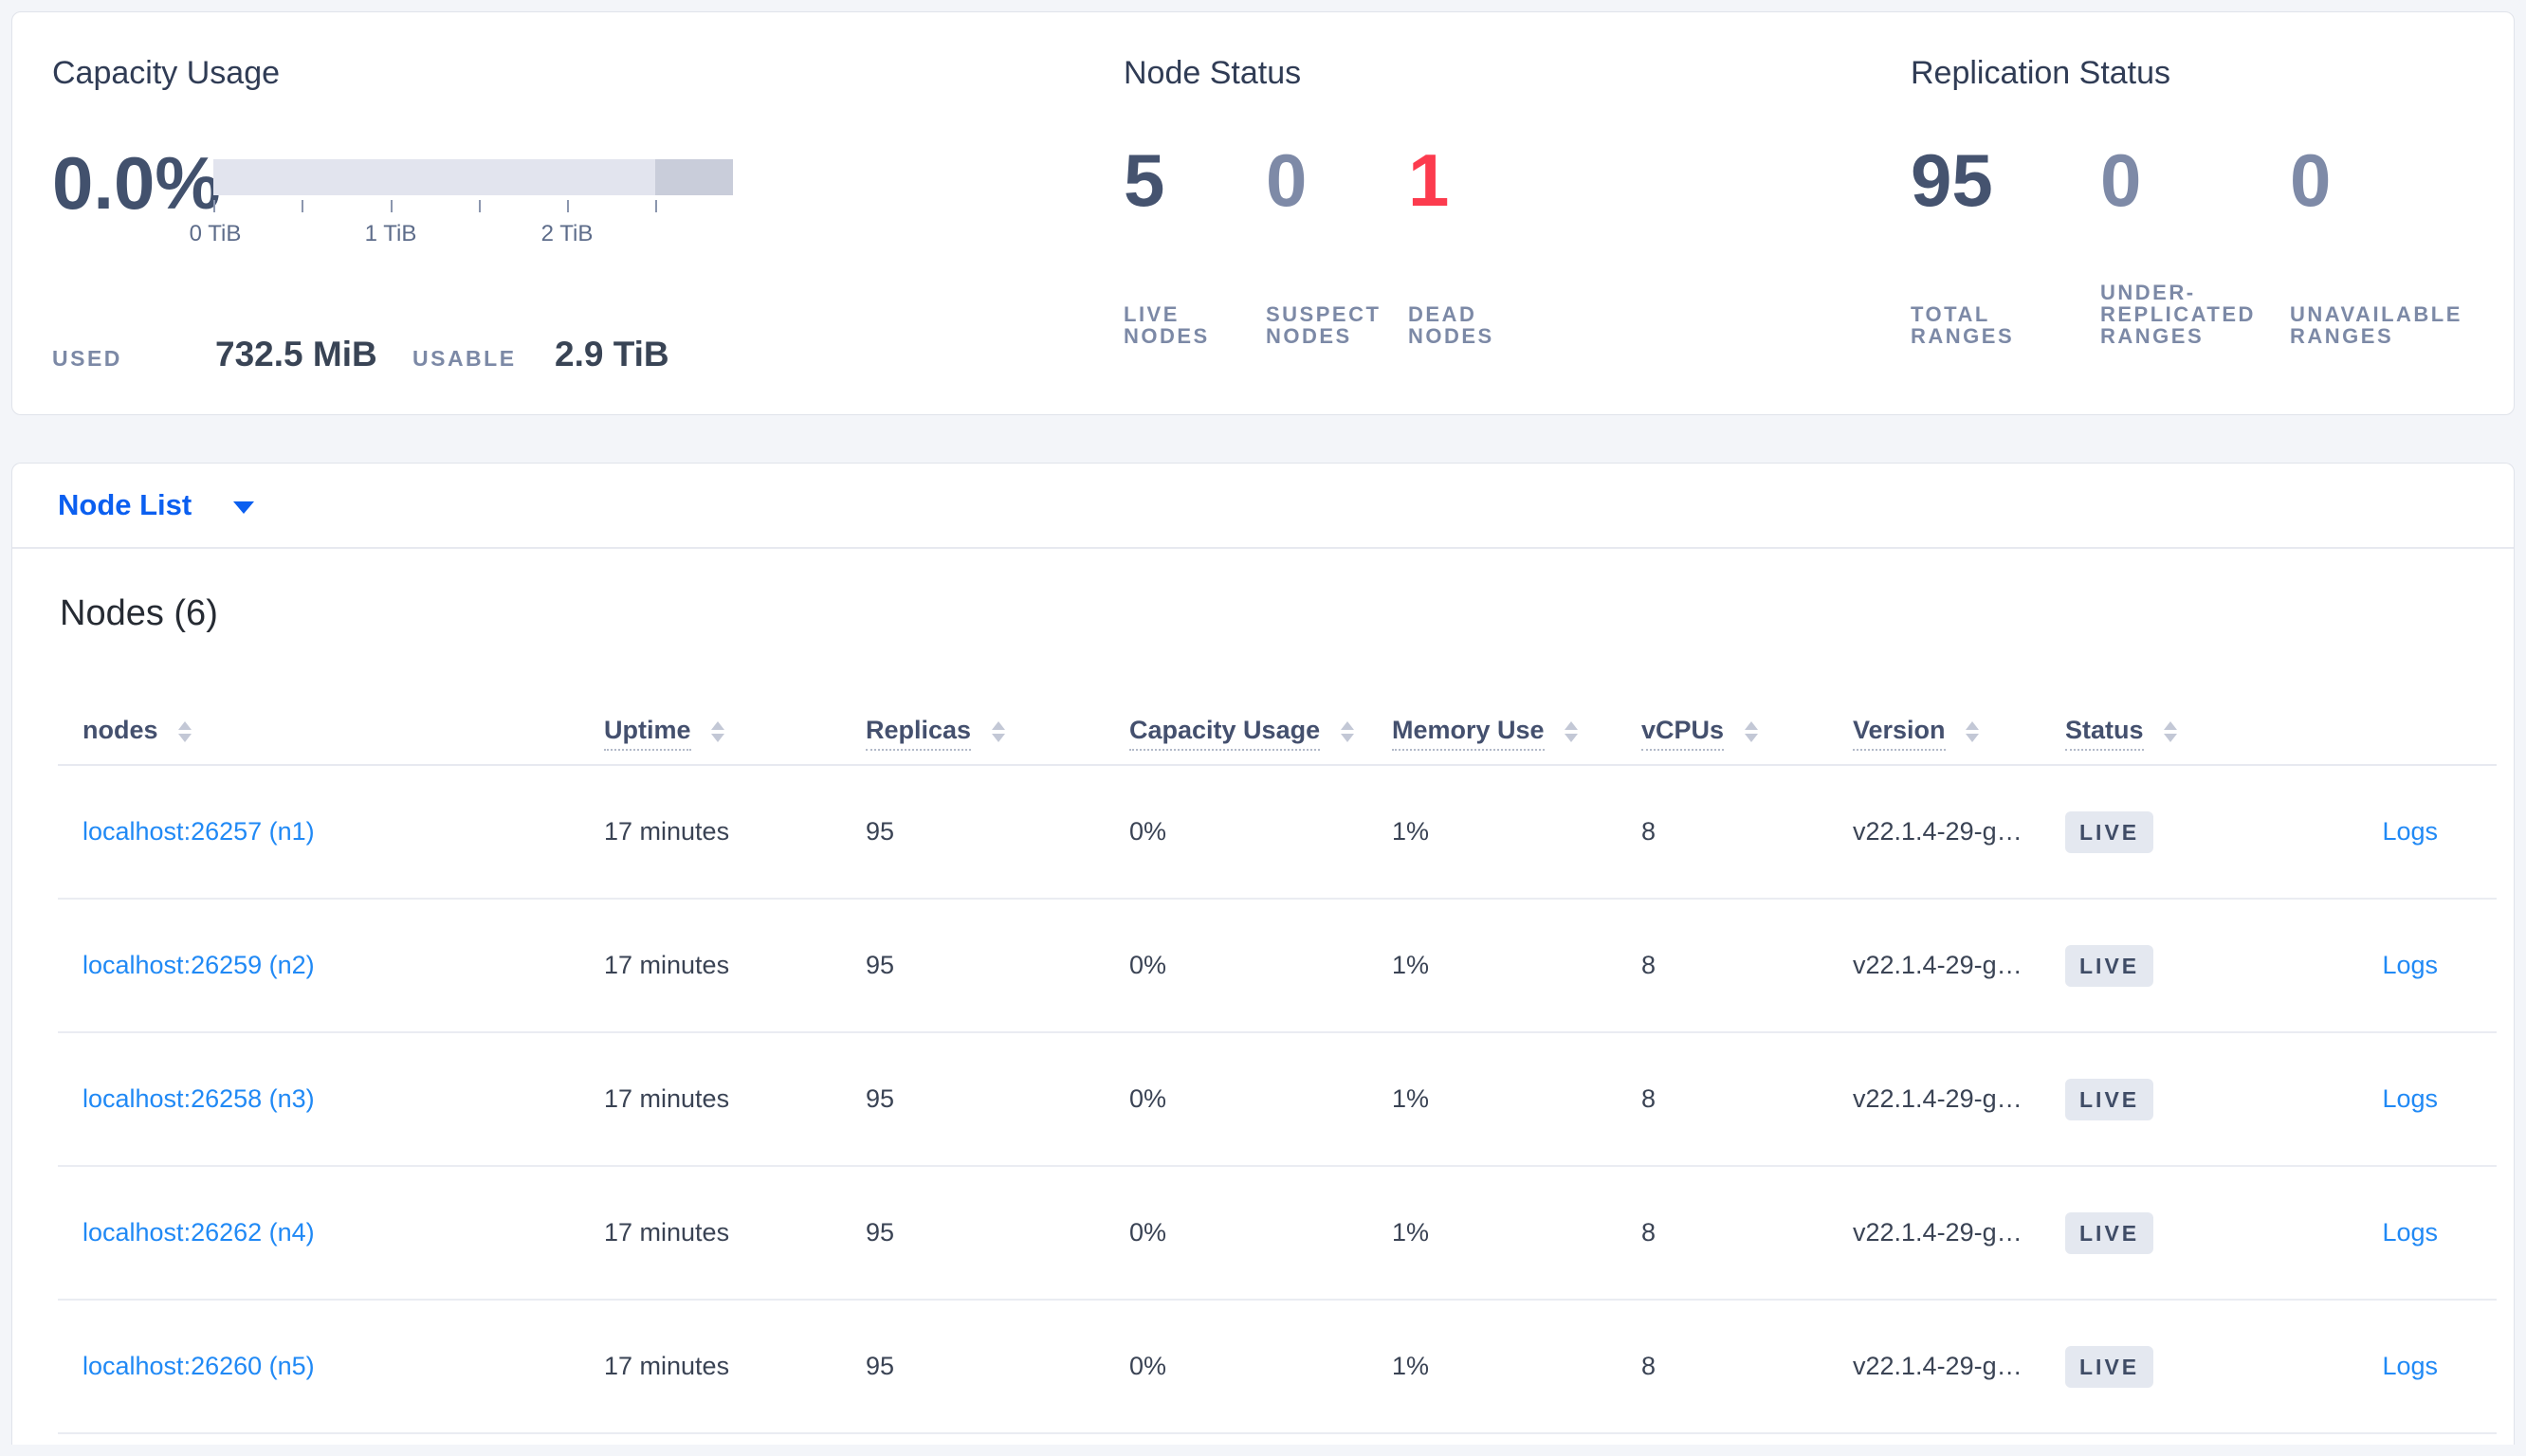 This screenshot has height=1456, width=2526. Describe the element at coordinates (1167, 325) in the screenshot. I see `live-nodes-label: LIVE NODES` at that location.